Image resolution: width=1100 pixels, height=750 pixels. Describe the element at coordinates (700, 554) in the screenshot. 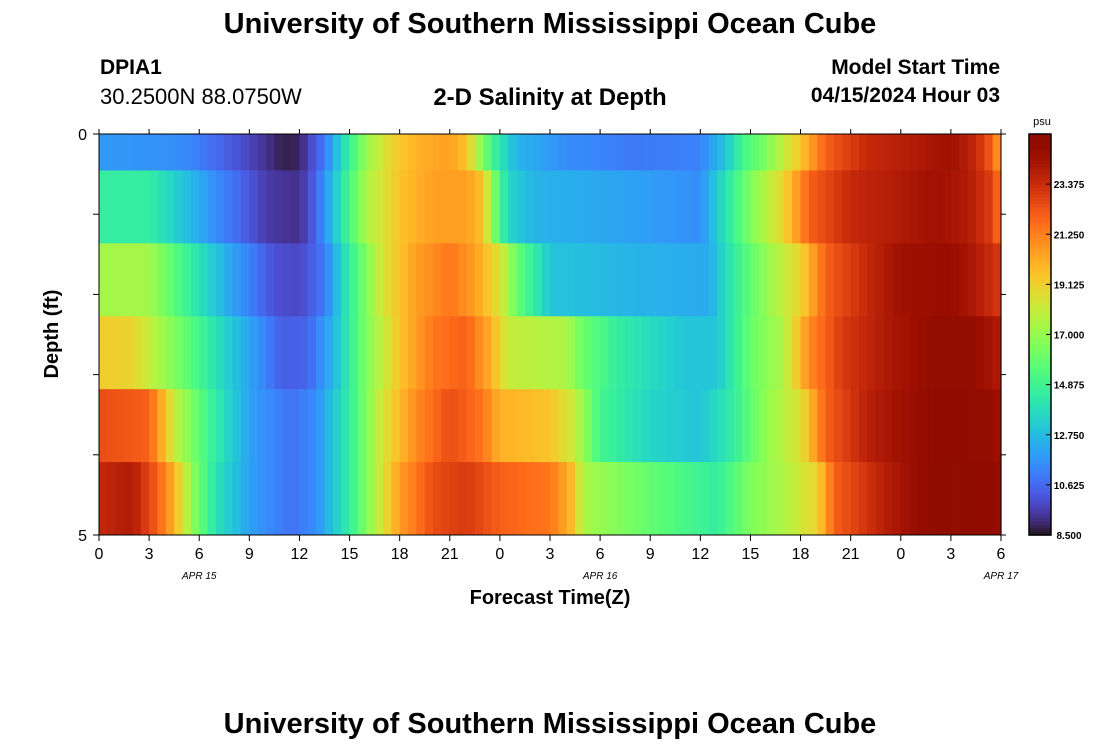

I see `x-tick-label: 12` at that location.